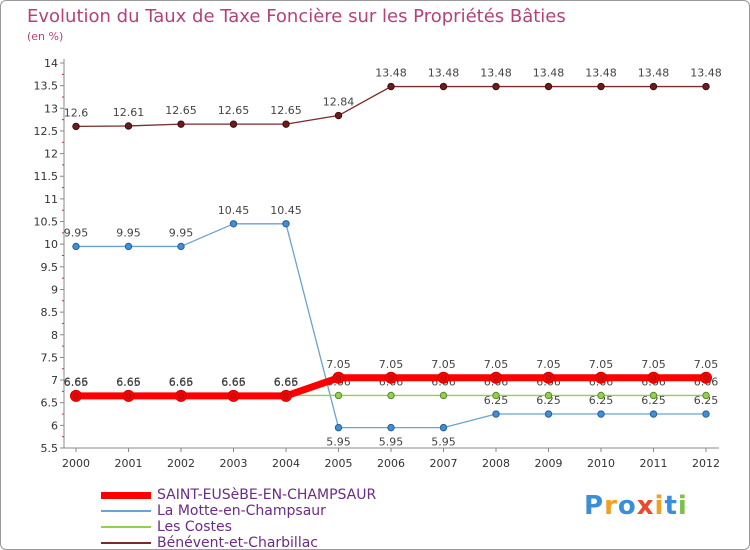  Describe the element at coordinates (234, 463) in the screenshot. I see `x-tick-label: 2003` at that location.